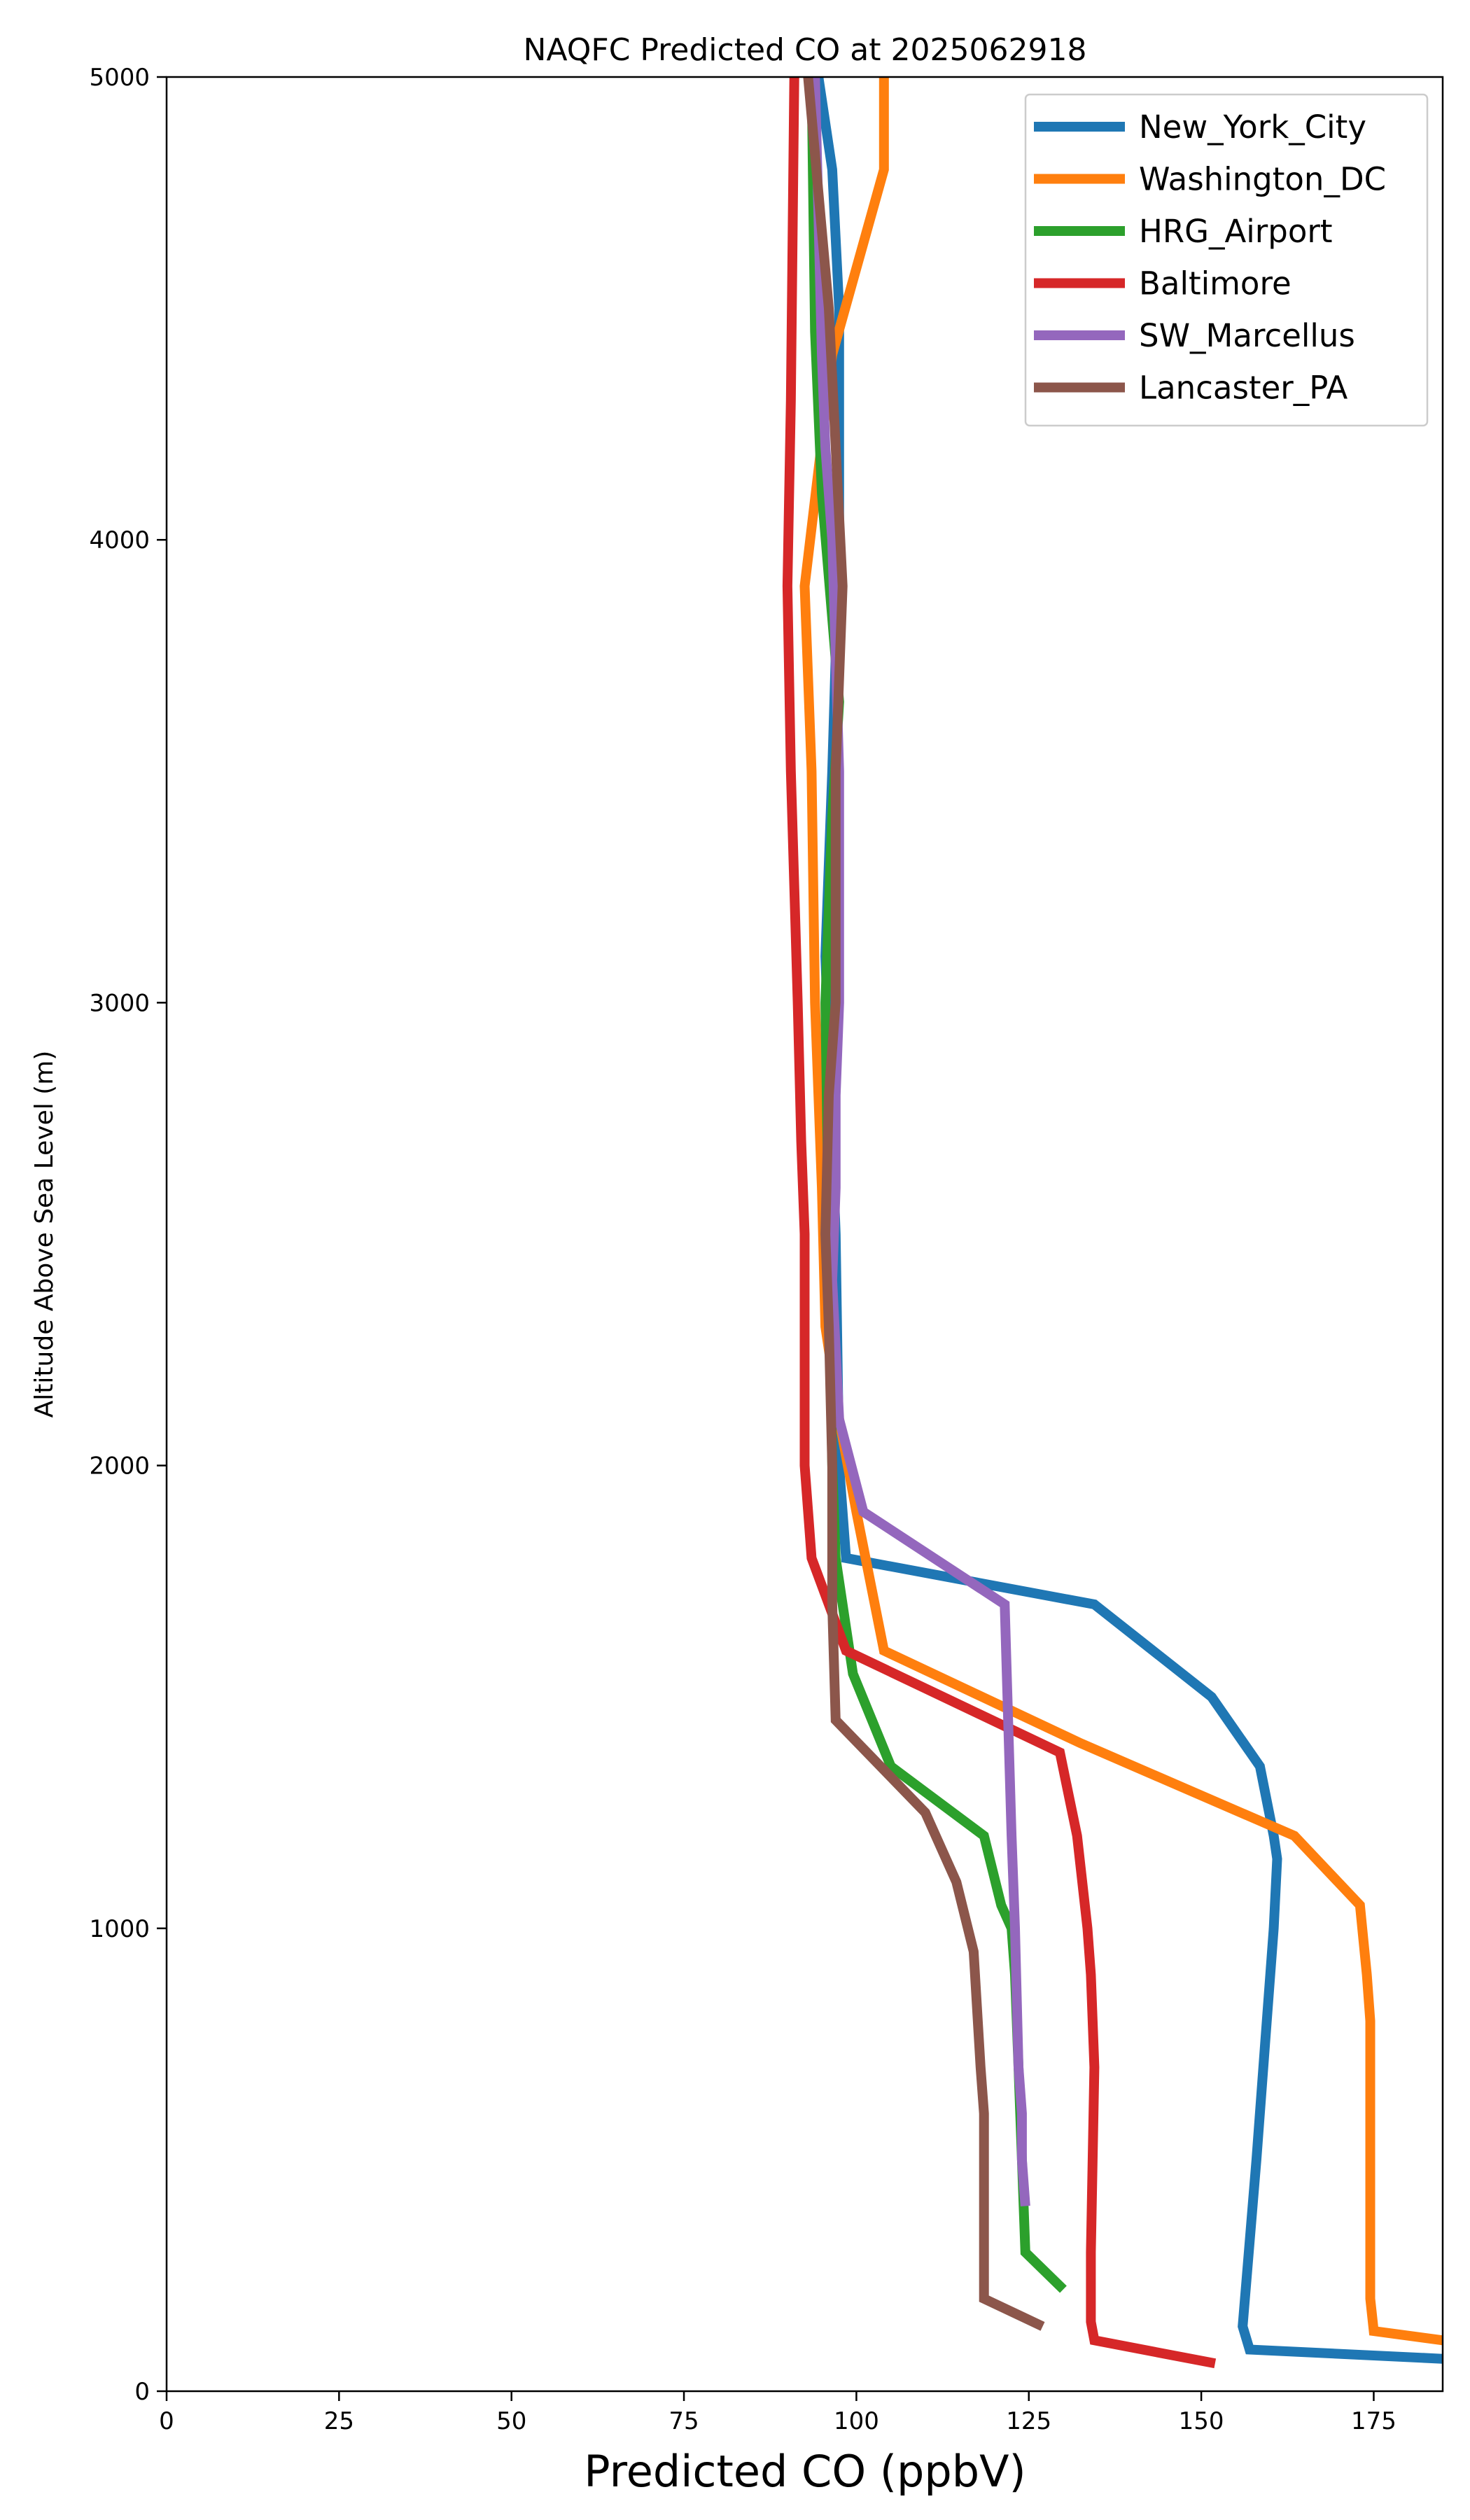 This screenshot has height=2520, width=1470. What do you see at coordinates (1236, 231) in the screenshot?
I see `legend-label: HRG_Airport` at bounding box center [1236, 231].